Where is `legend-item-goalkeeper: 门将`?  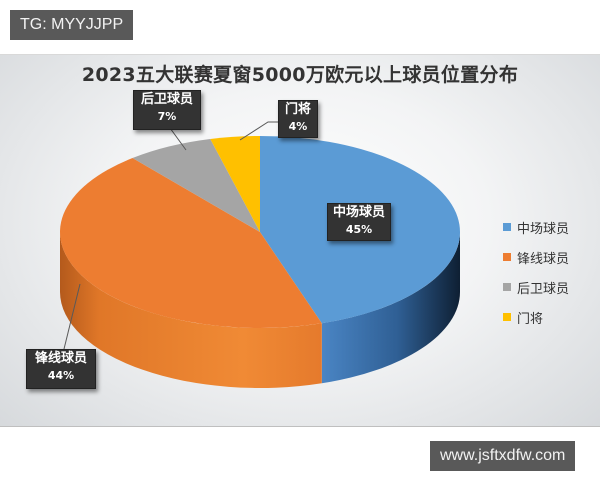
legend-item-goalkeeper: 门将 is located at coordinates (536, 317).